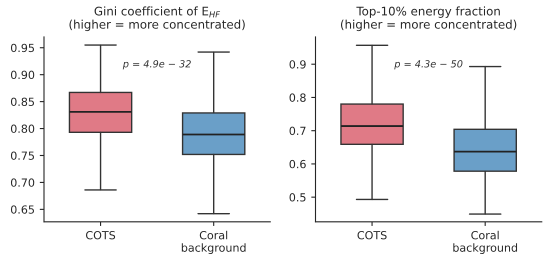 The width and height of the screenshot is (550, 264). Describe the element at coordinates (298, 197) in the screenshot. I see `y-tick-label: 0.5` at that location.